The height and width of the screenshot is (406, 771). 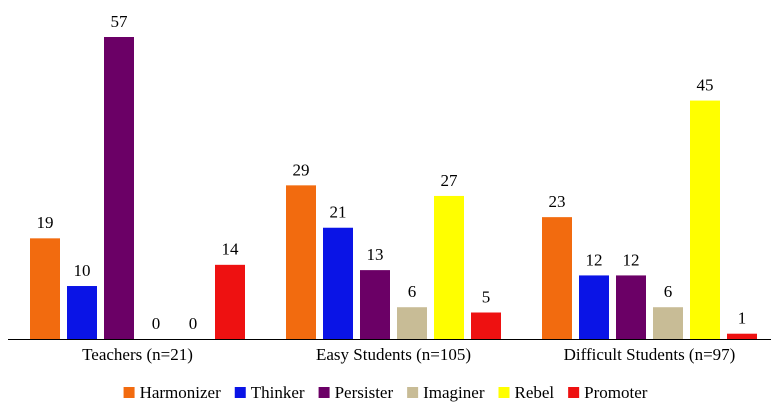 I want to click on legend-label: Persister, so click(x=364, y=392).